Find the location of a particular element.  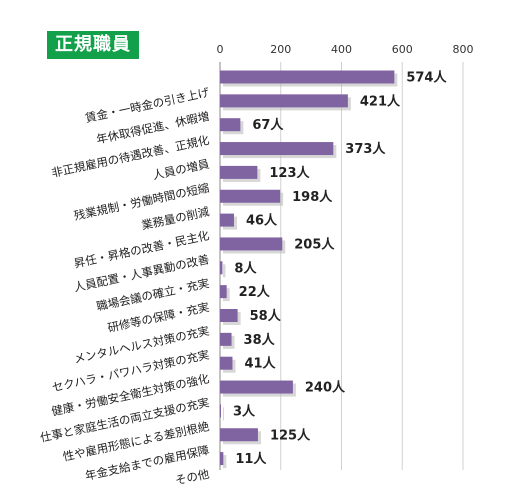

x-tick-label: 200 is located at coordinates (280, 49).